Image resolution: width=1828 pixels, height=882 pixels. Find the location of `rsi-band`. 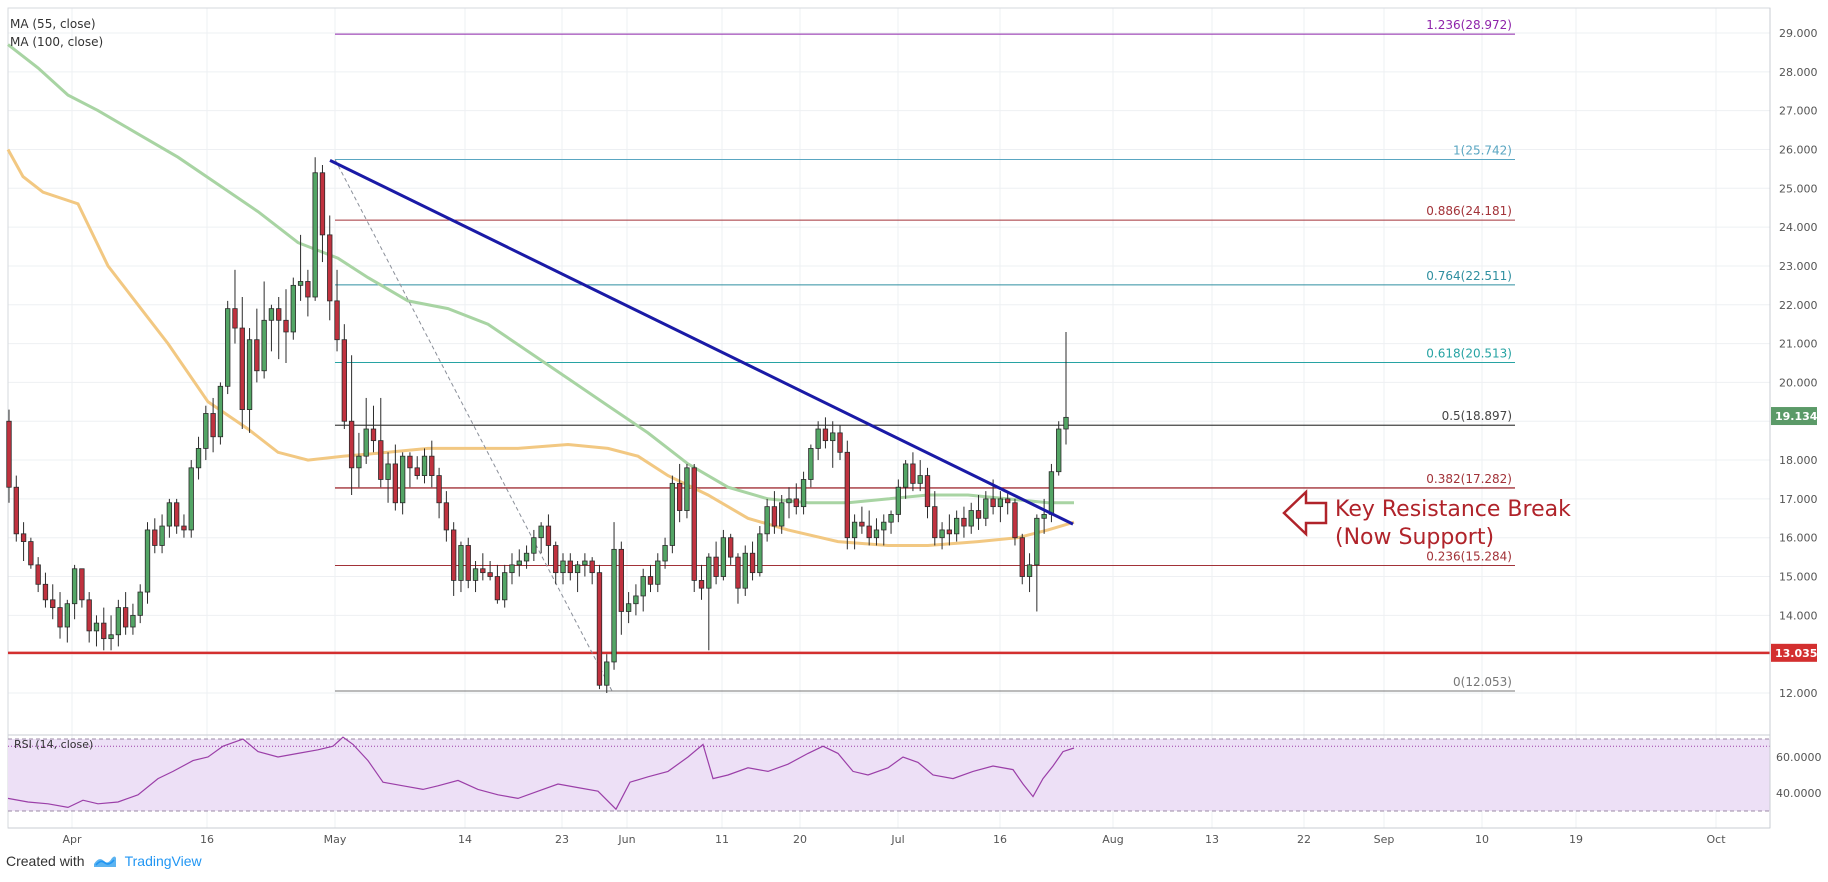

rsi-band is located at coordinates (889, 775).